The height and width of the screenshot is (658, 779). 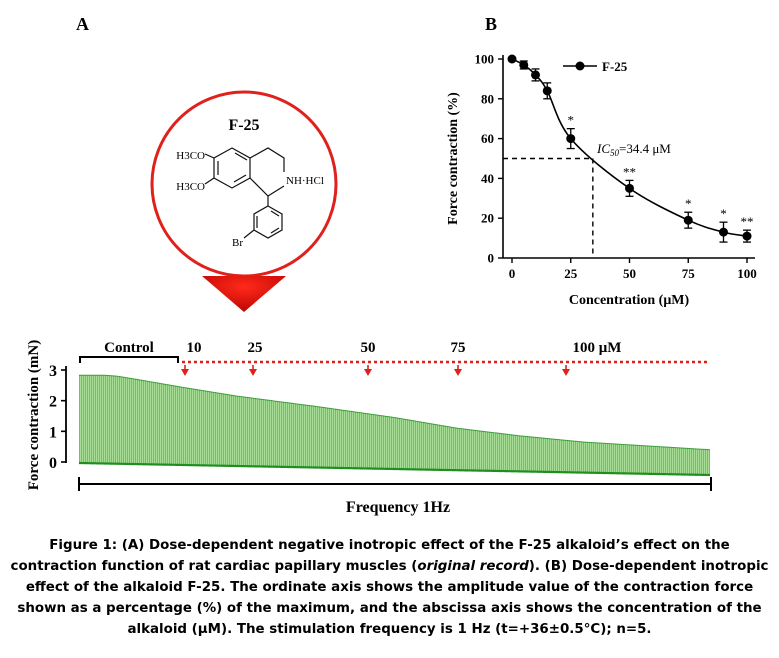 I want to click on x-tick-label: 25, so click(x=571, y=273).